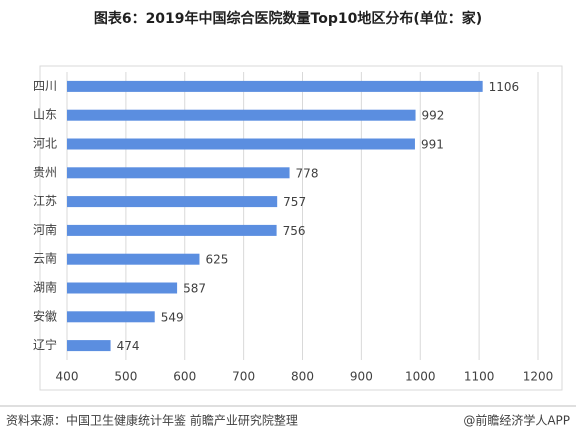  I want to click on y-tick-label: 河南, so click(45, 229).